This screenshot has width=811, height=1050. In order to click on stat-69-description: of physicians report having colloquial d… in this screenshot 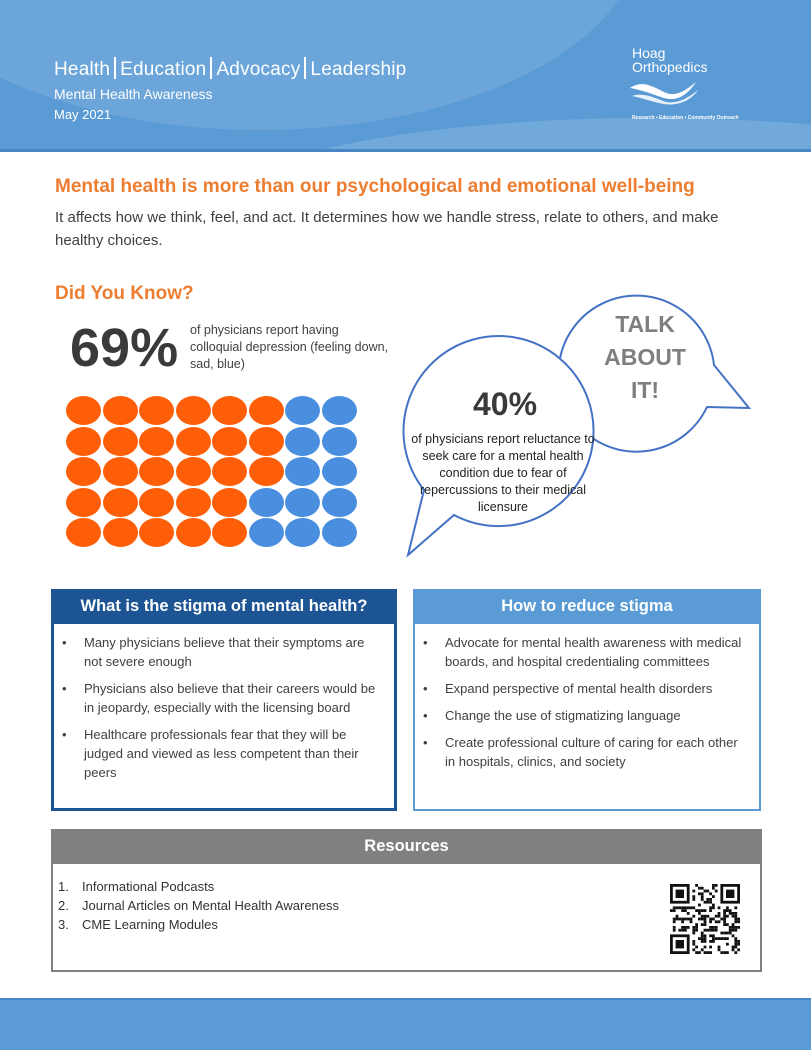, I will do `click(289, 347)`.